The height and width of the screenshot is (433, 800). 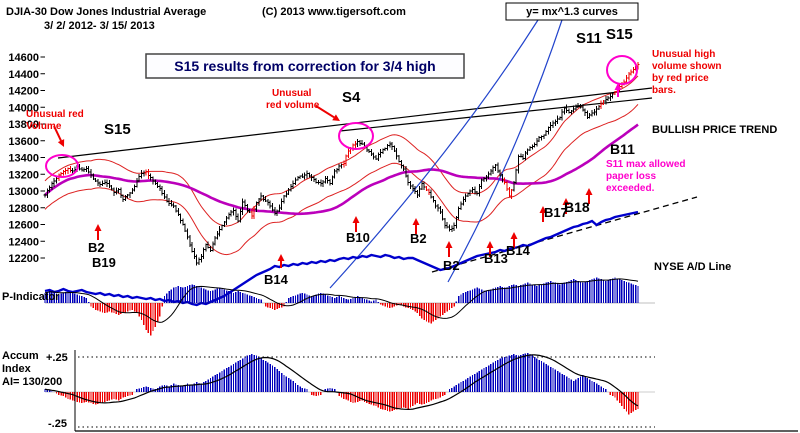 What do you see at coordinates (23, 192) in the screenshot?
I see `y-axis-tick-label: 13000` at bounding box center [23, 192].